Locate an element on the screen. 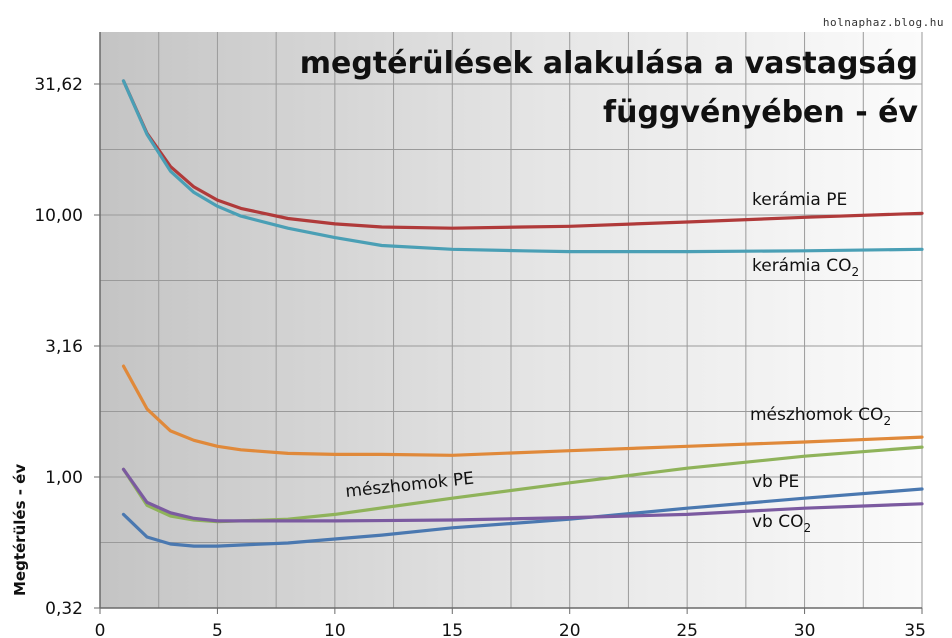 The width and height of the screenshot is (952, 638). x-tick-label: 20 is located at coordinates (570, 629).